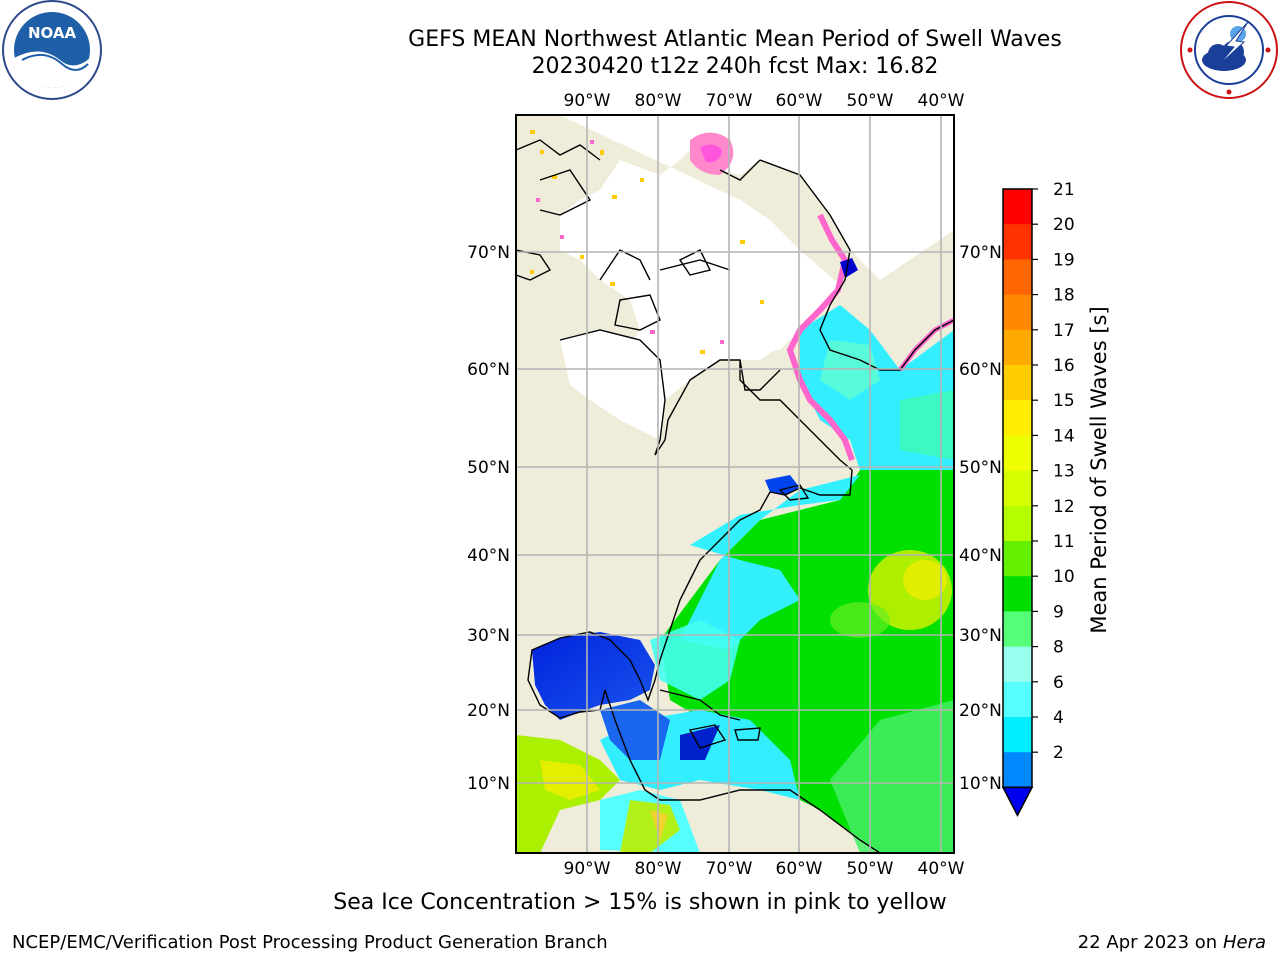  I want to click on colorbar-frame, so click(1017, 488).